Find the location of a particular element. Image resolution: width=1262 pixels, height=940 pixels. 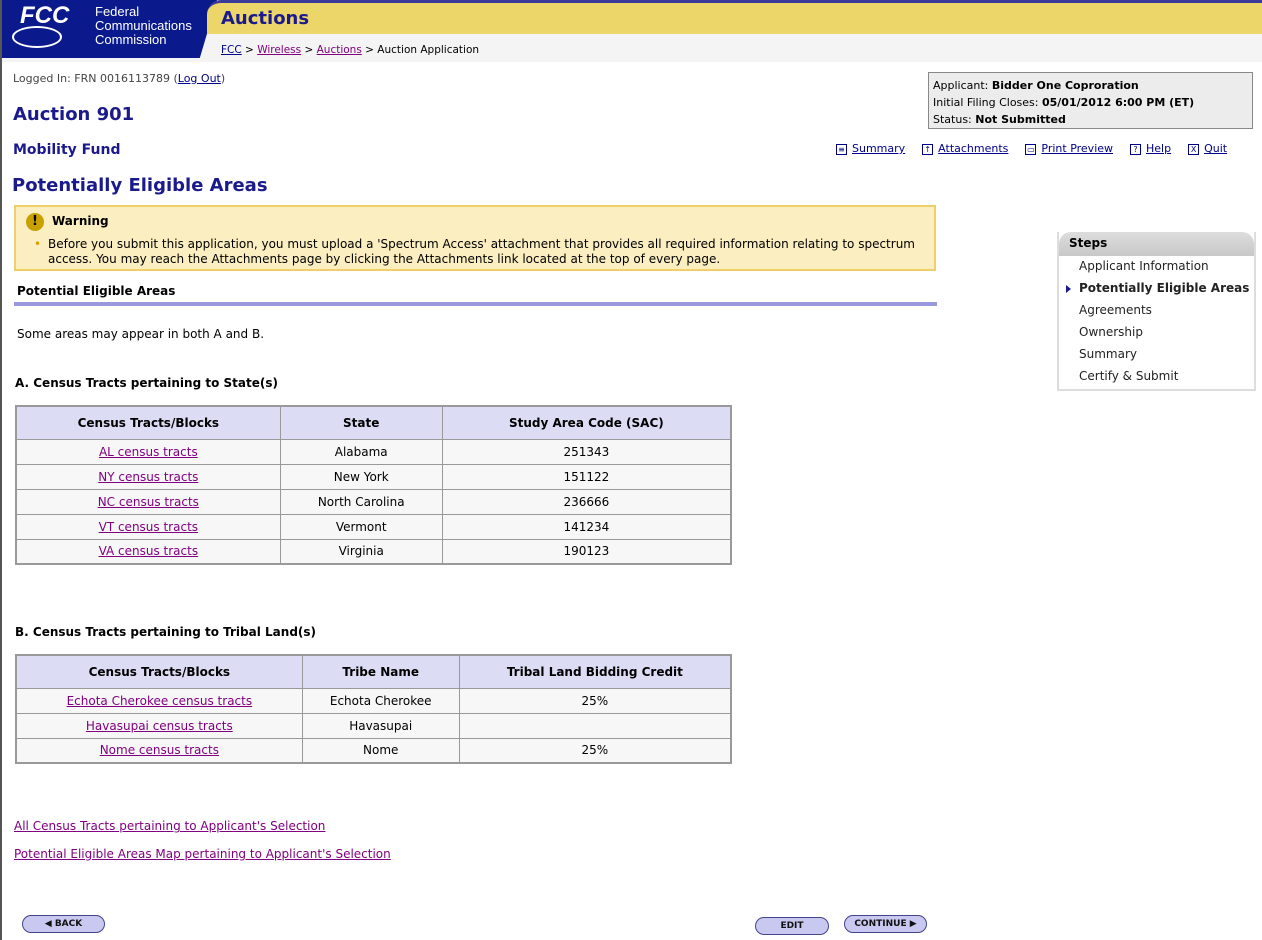

section-header: Potential Eligible Areas is located at coordinates (475, 295).